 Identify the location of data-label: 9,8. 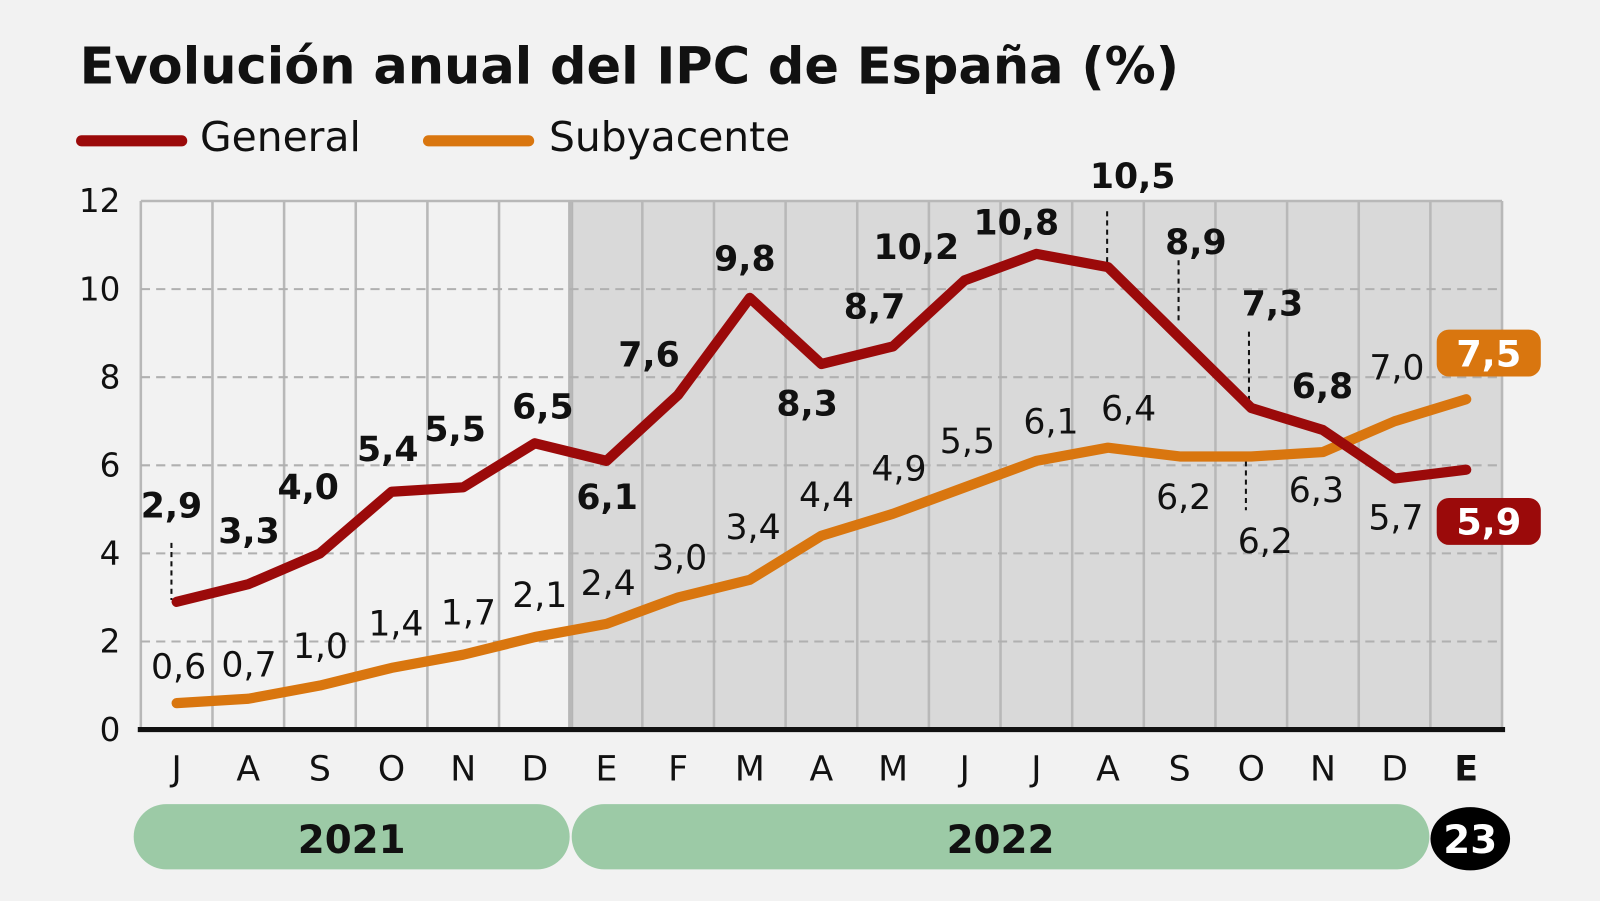
(744, 259).